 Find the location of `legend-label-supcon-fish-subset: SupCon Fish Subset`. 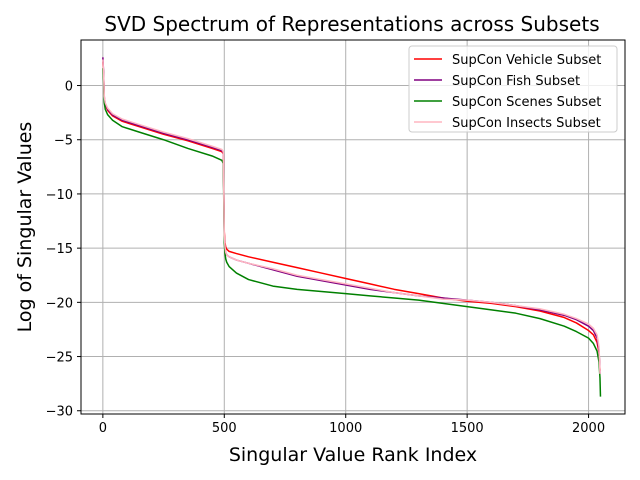

legend-label-supcon-fish-subset: SupCon Fish Subset is located at coordinates (516, 81).